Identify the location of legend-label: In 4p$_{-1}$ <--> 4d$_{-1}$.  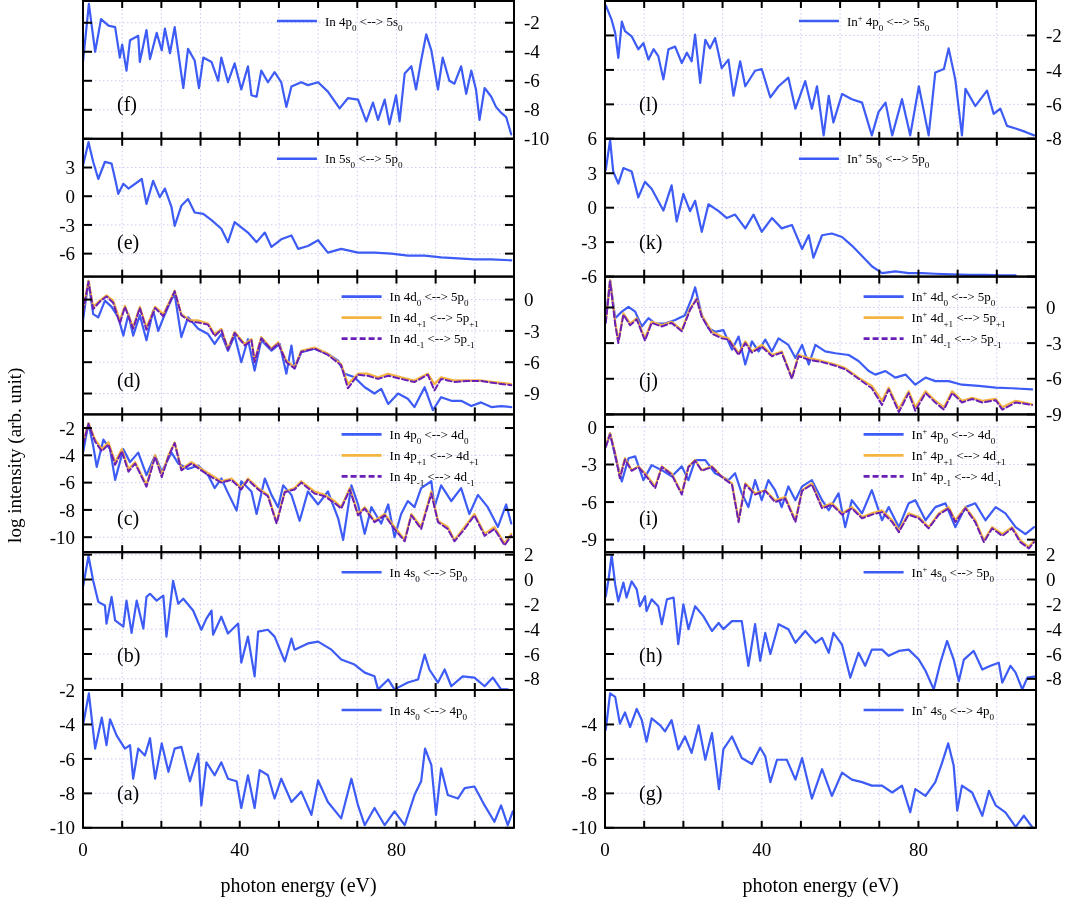
(432, 478).